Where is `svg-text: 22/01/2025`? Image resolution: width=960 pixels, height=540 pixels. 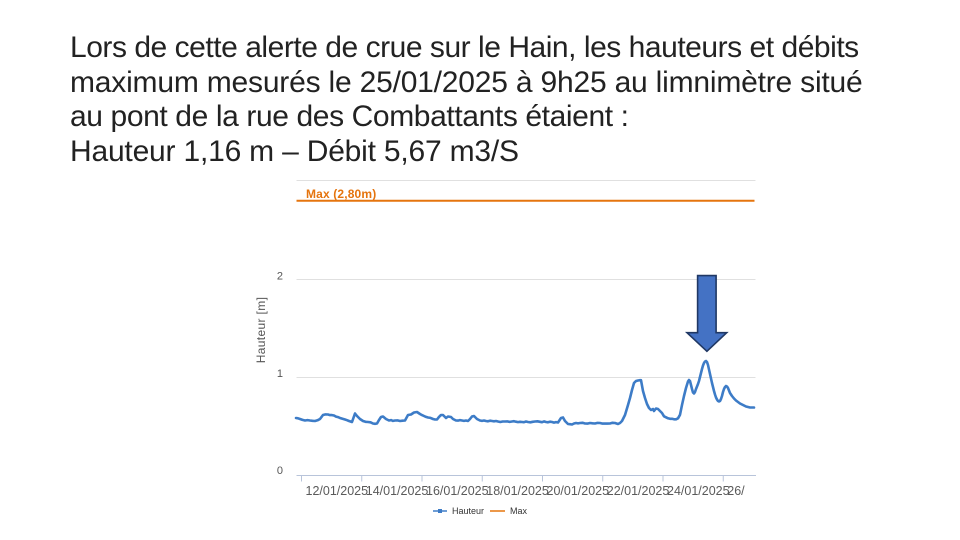 svg-text: 22/01/2025 is located at coordinates (638, 491).